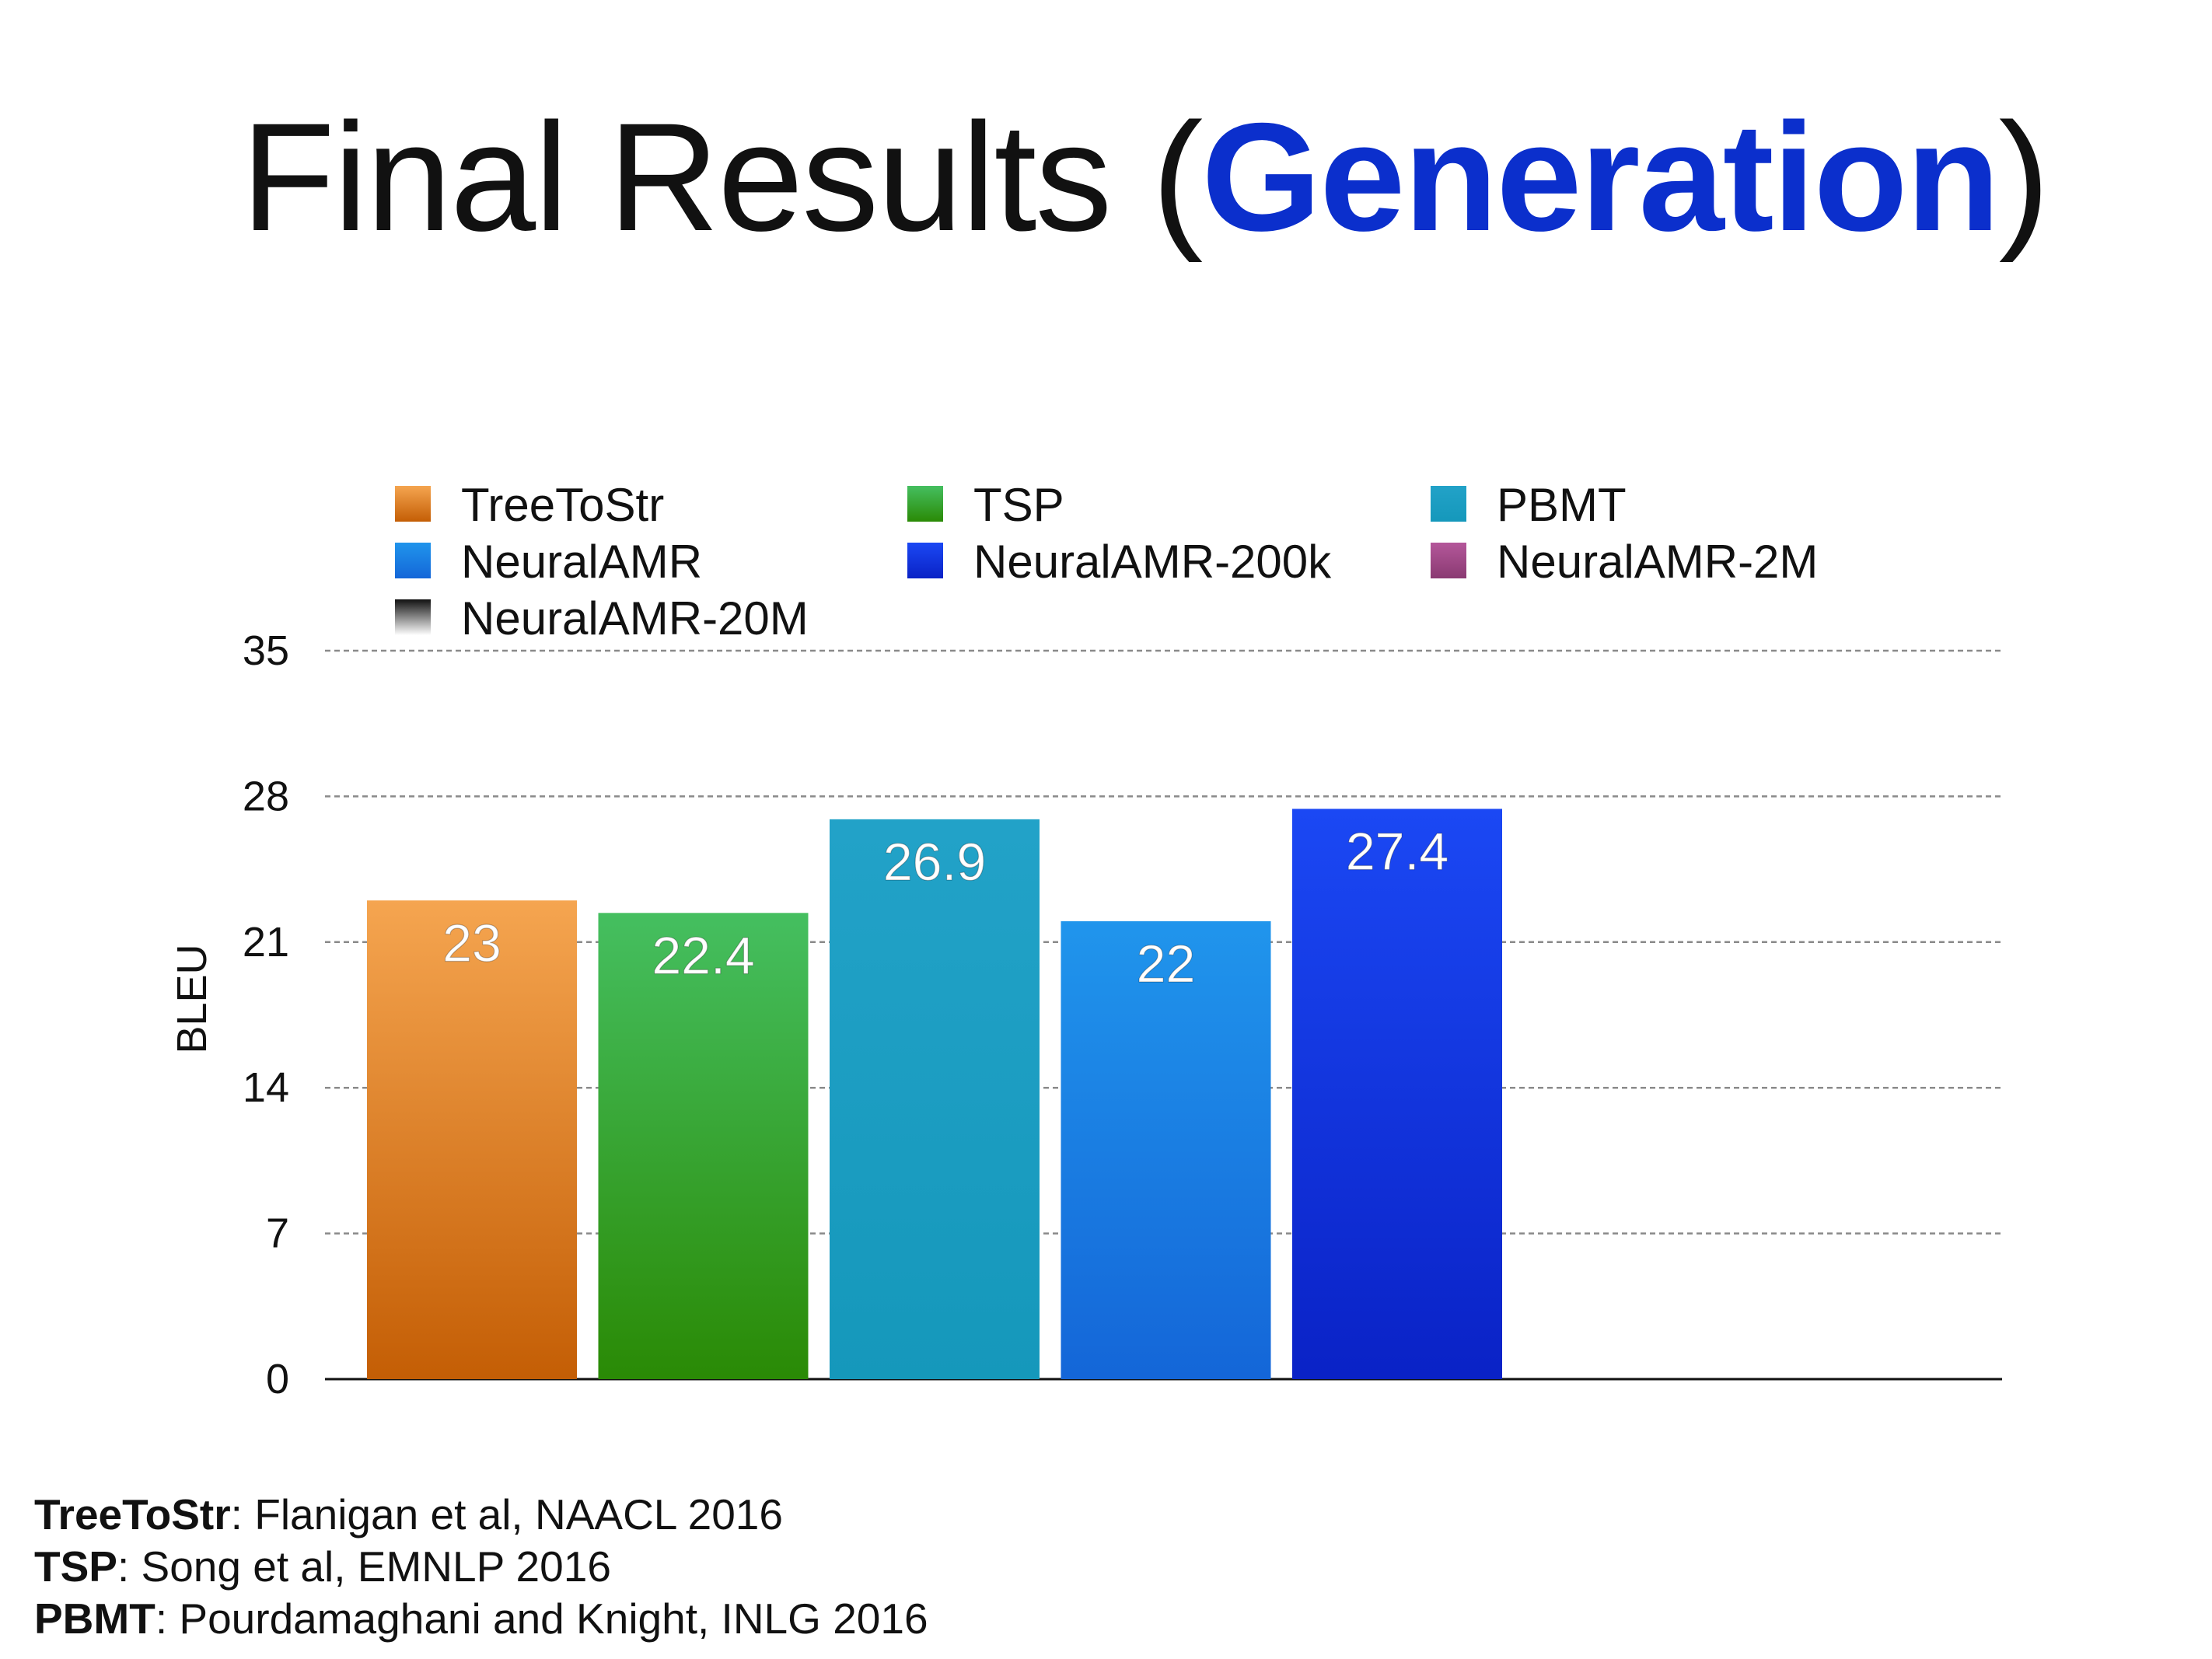 The height and width of the screenshot is (1659, 2212). What do you see at coordinates (1600, 177) in the screenshot?
I see `title-accent: Generation` at bounding box center [1600, 177].